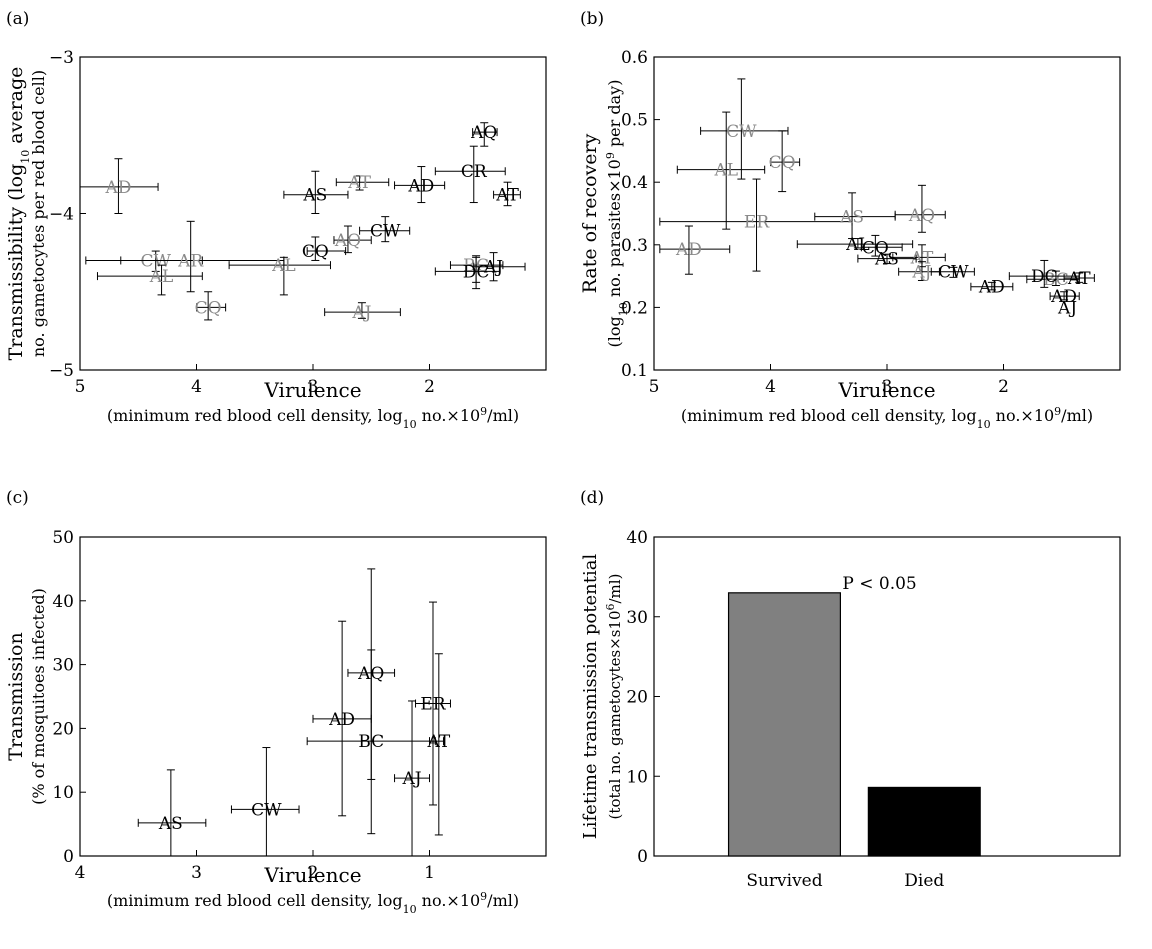 The height and width of the screenshot is (949, 1152). I want to click on x-tick-label: 1, so click(429, 873).